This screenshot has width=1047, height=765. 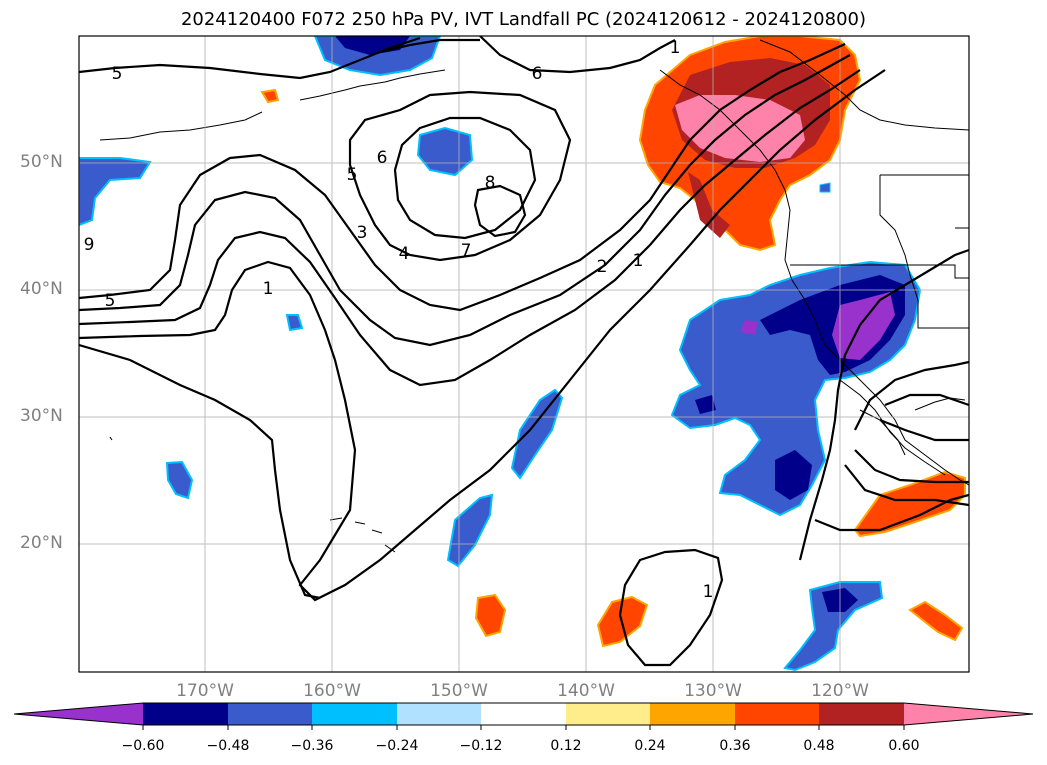 I want to click on colorbar-extend-high, so click(x=968, y=714).